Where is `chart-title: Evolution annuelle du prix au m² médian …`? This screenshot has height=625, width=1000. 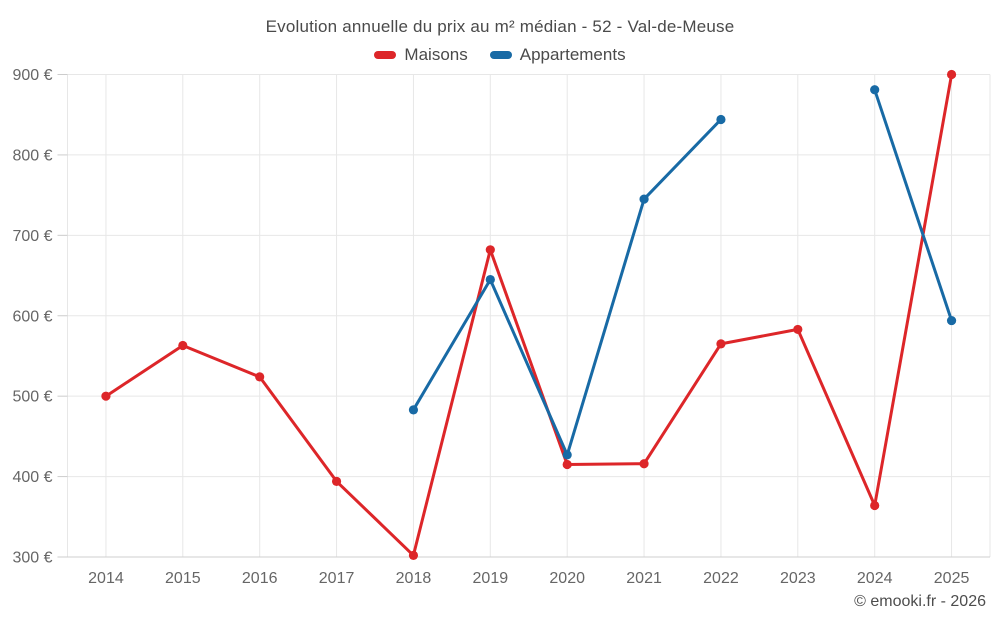 chart-title: Evolution annuelle du prix au m² médian … is located at coordinates (500, 26).